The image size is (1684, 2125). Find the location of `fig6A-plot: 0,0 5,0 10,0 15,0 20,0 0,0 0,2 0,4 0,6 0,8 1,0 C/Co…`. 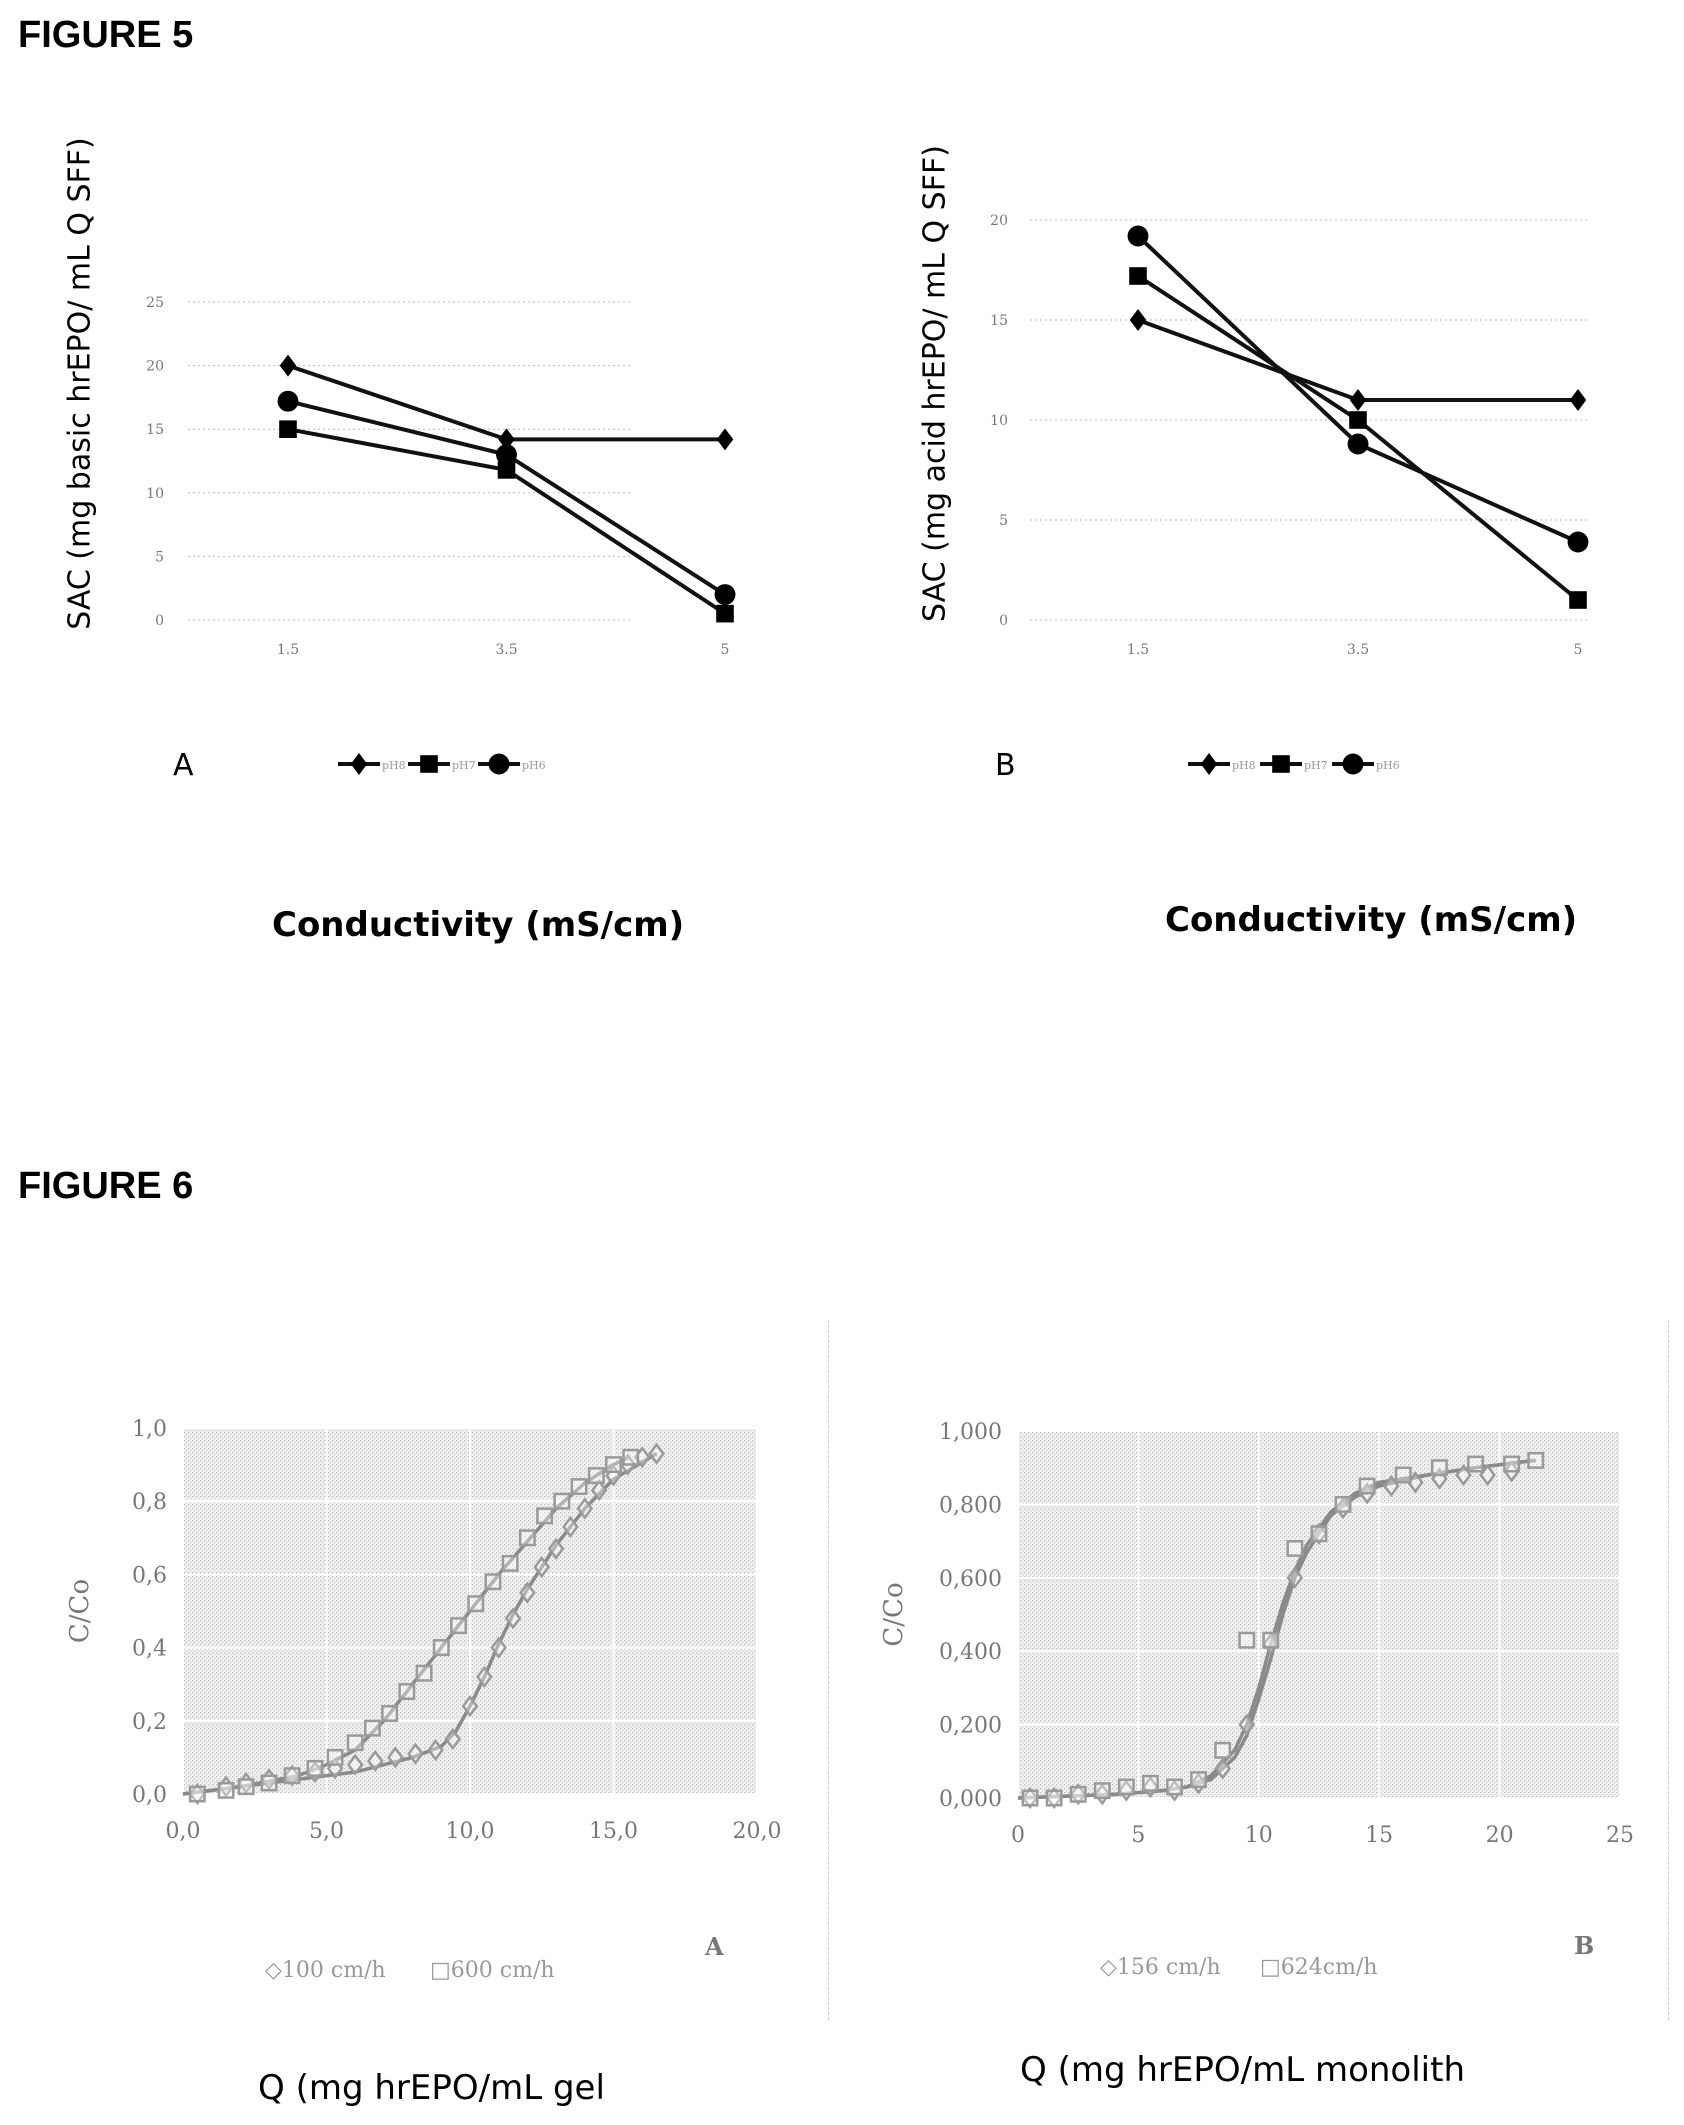

fig6A-plot: 0,0 5,0 10,0 15,0 20,0 0,0 0,2 0,4 0,6 0,8 1,0 C/Co… is located at coordinates (423, 1700).